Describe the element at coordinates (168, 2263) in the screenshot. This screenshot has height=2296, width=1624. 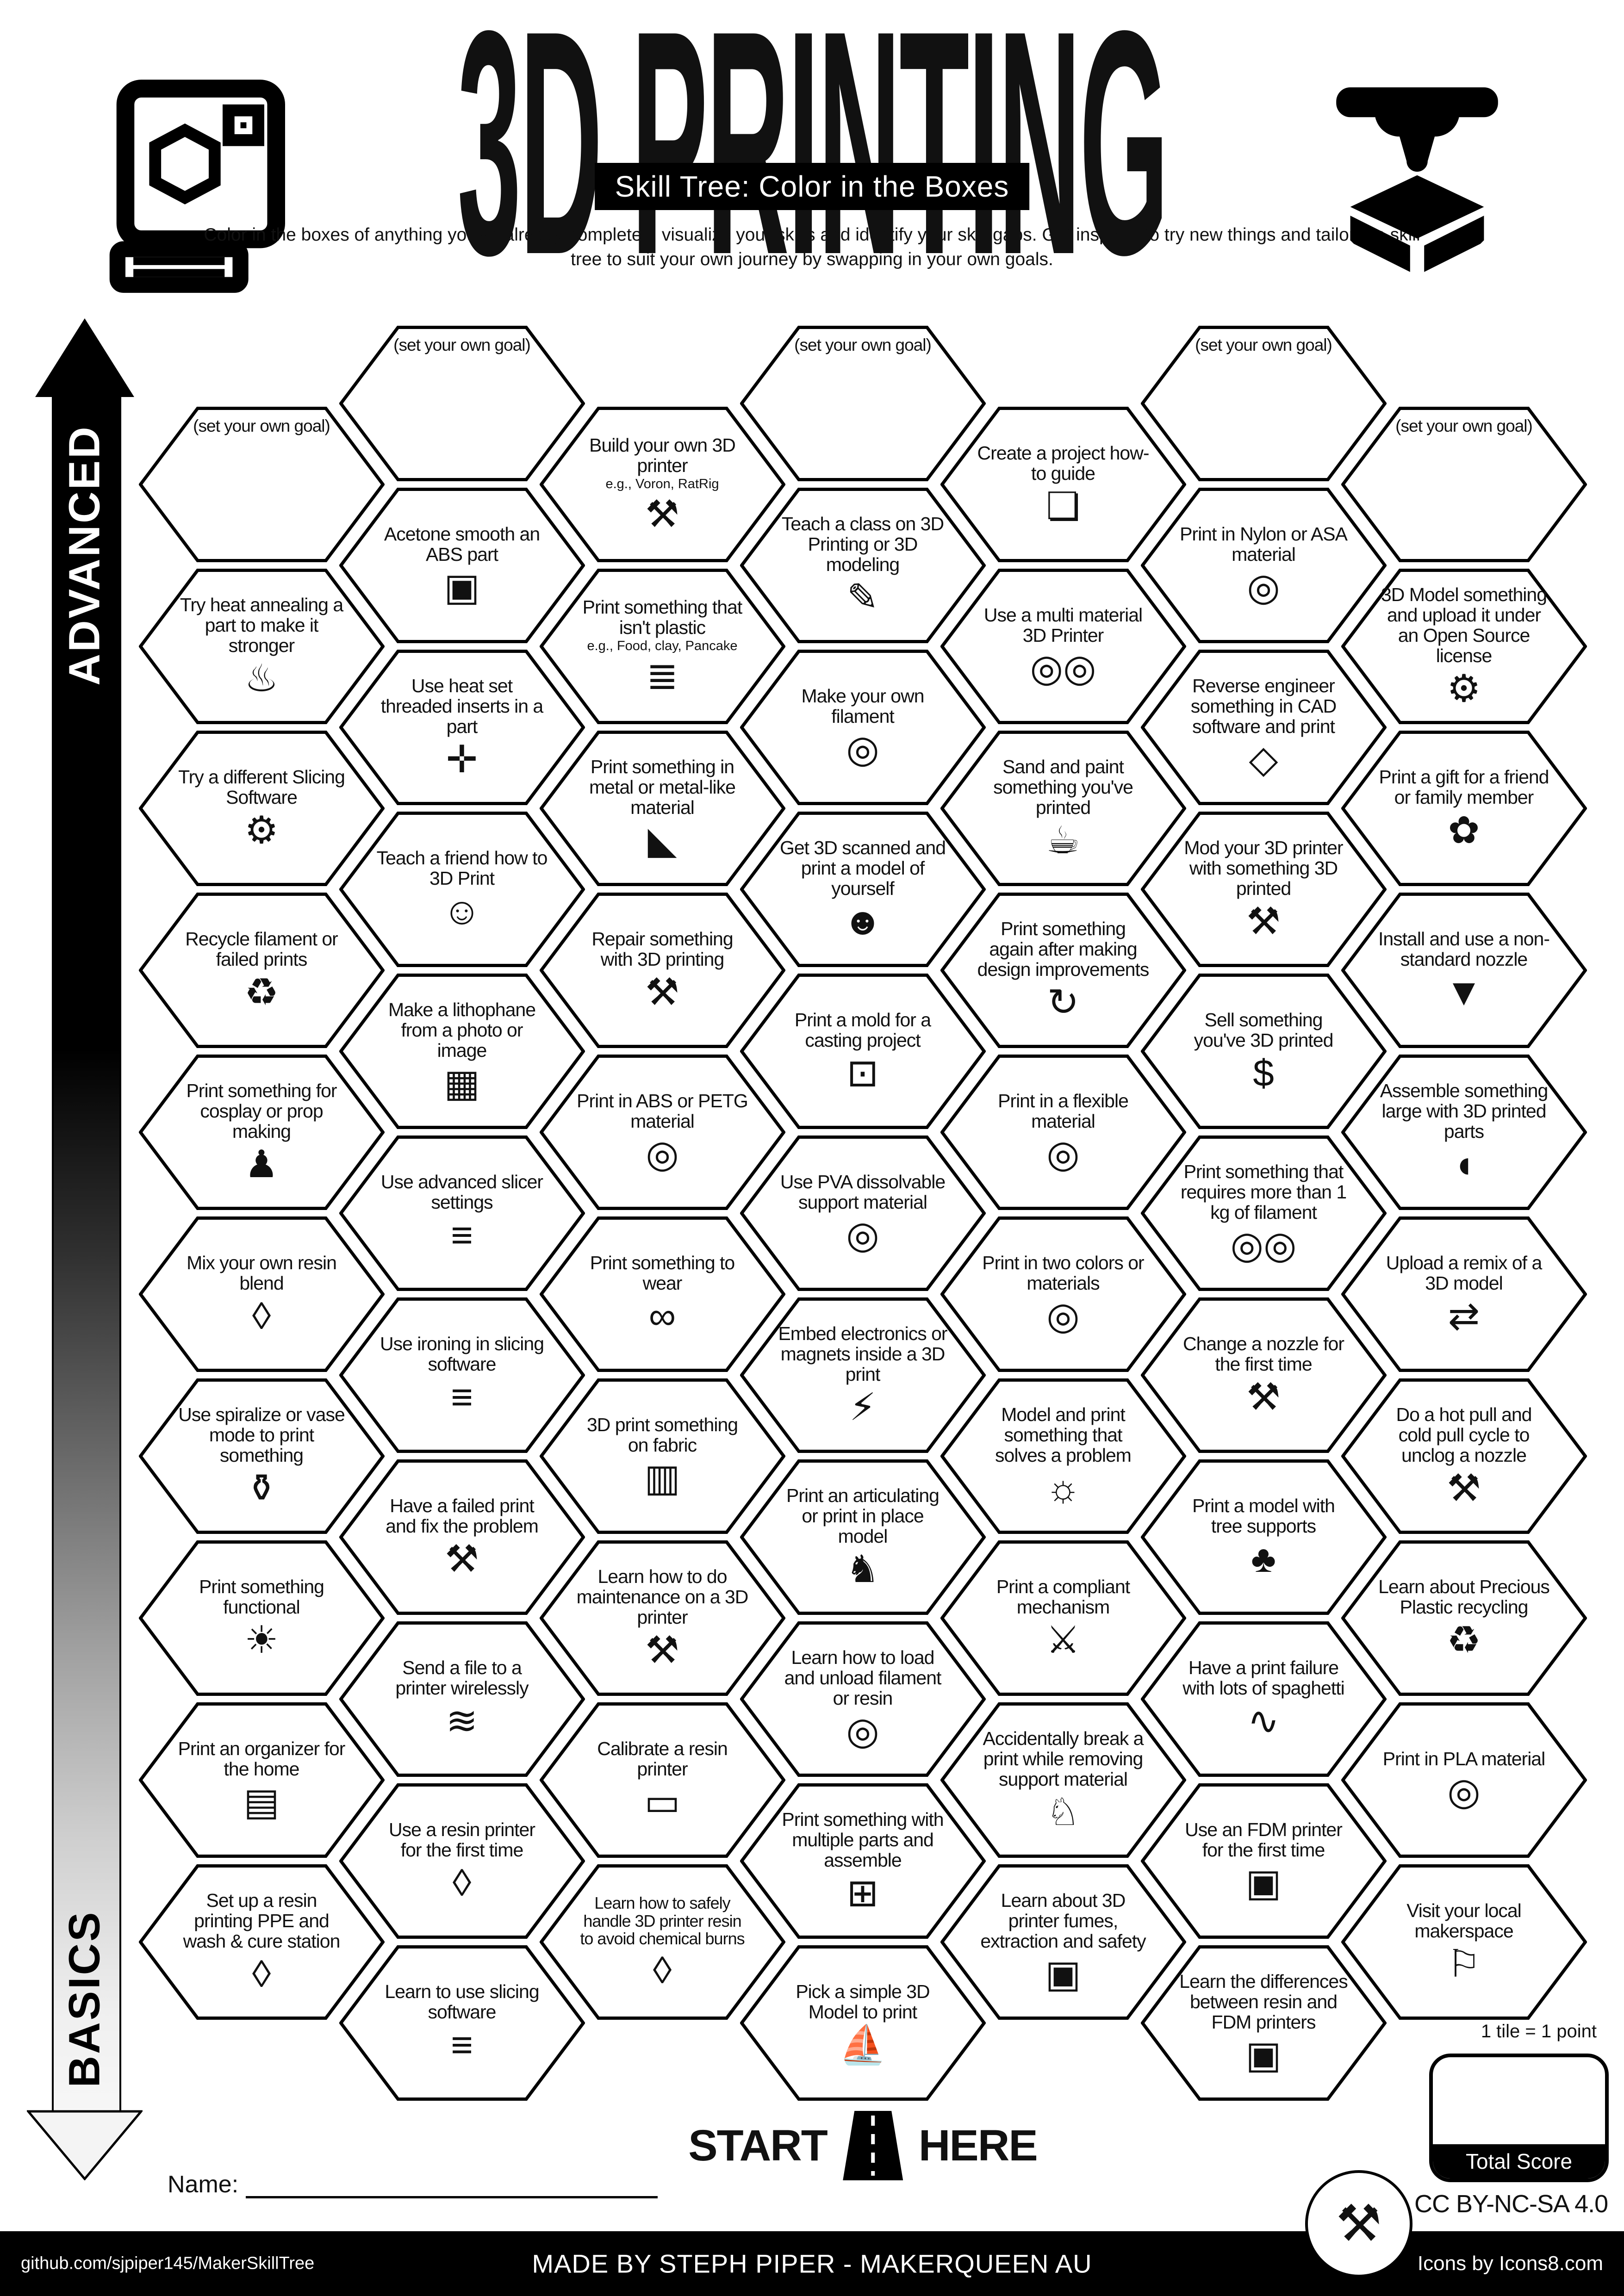
I see `github-link: github.com/sjpiper145/MakerSkillTree` at that location.